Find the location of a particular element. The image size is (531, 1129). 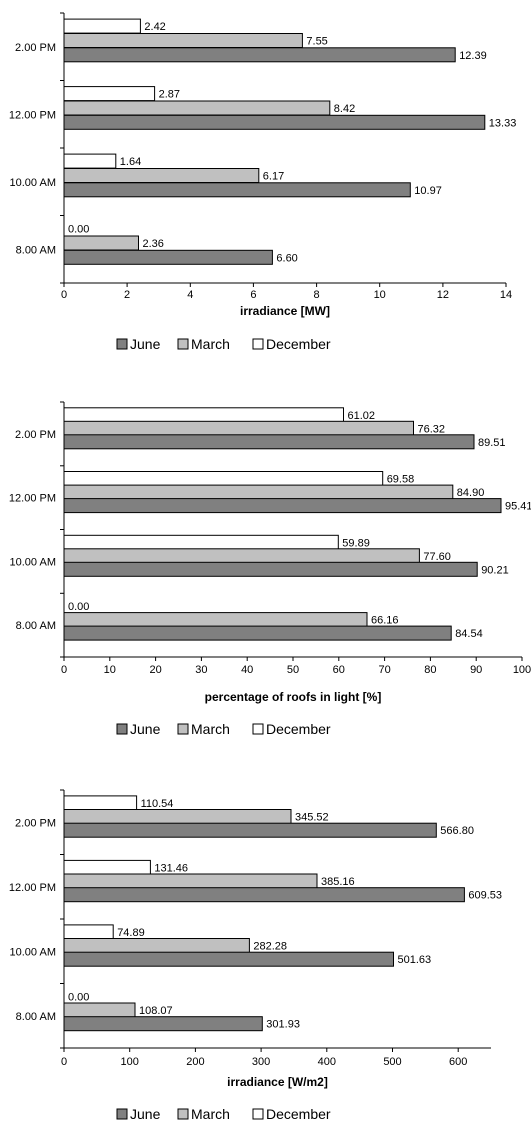

category-label: 10.00 AM is located at coordinates (33, 183).